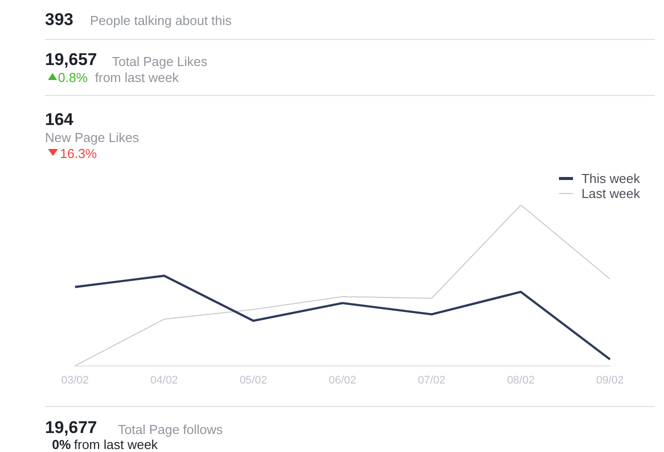 The width and height of the screenshot is (664, 452). Describe the element at coordinates (75, 380) in the screenshot. I see `x-tick-label: 03/02` at that location.